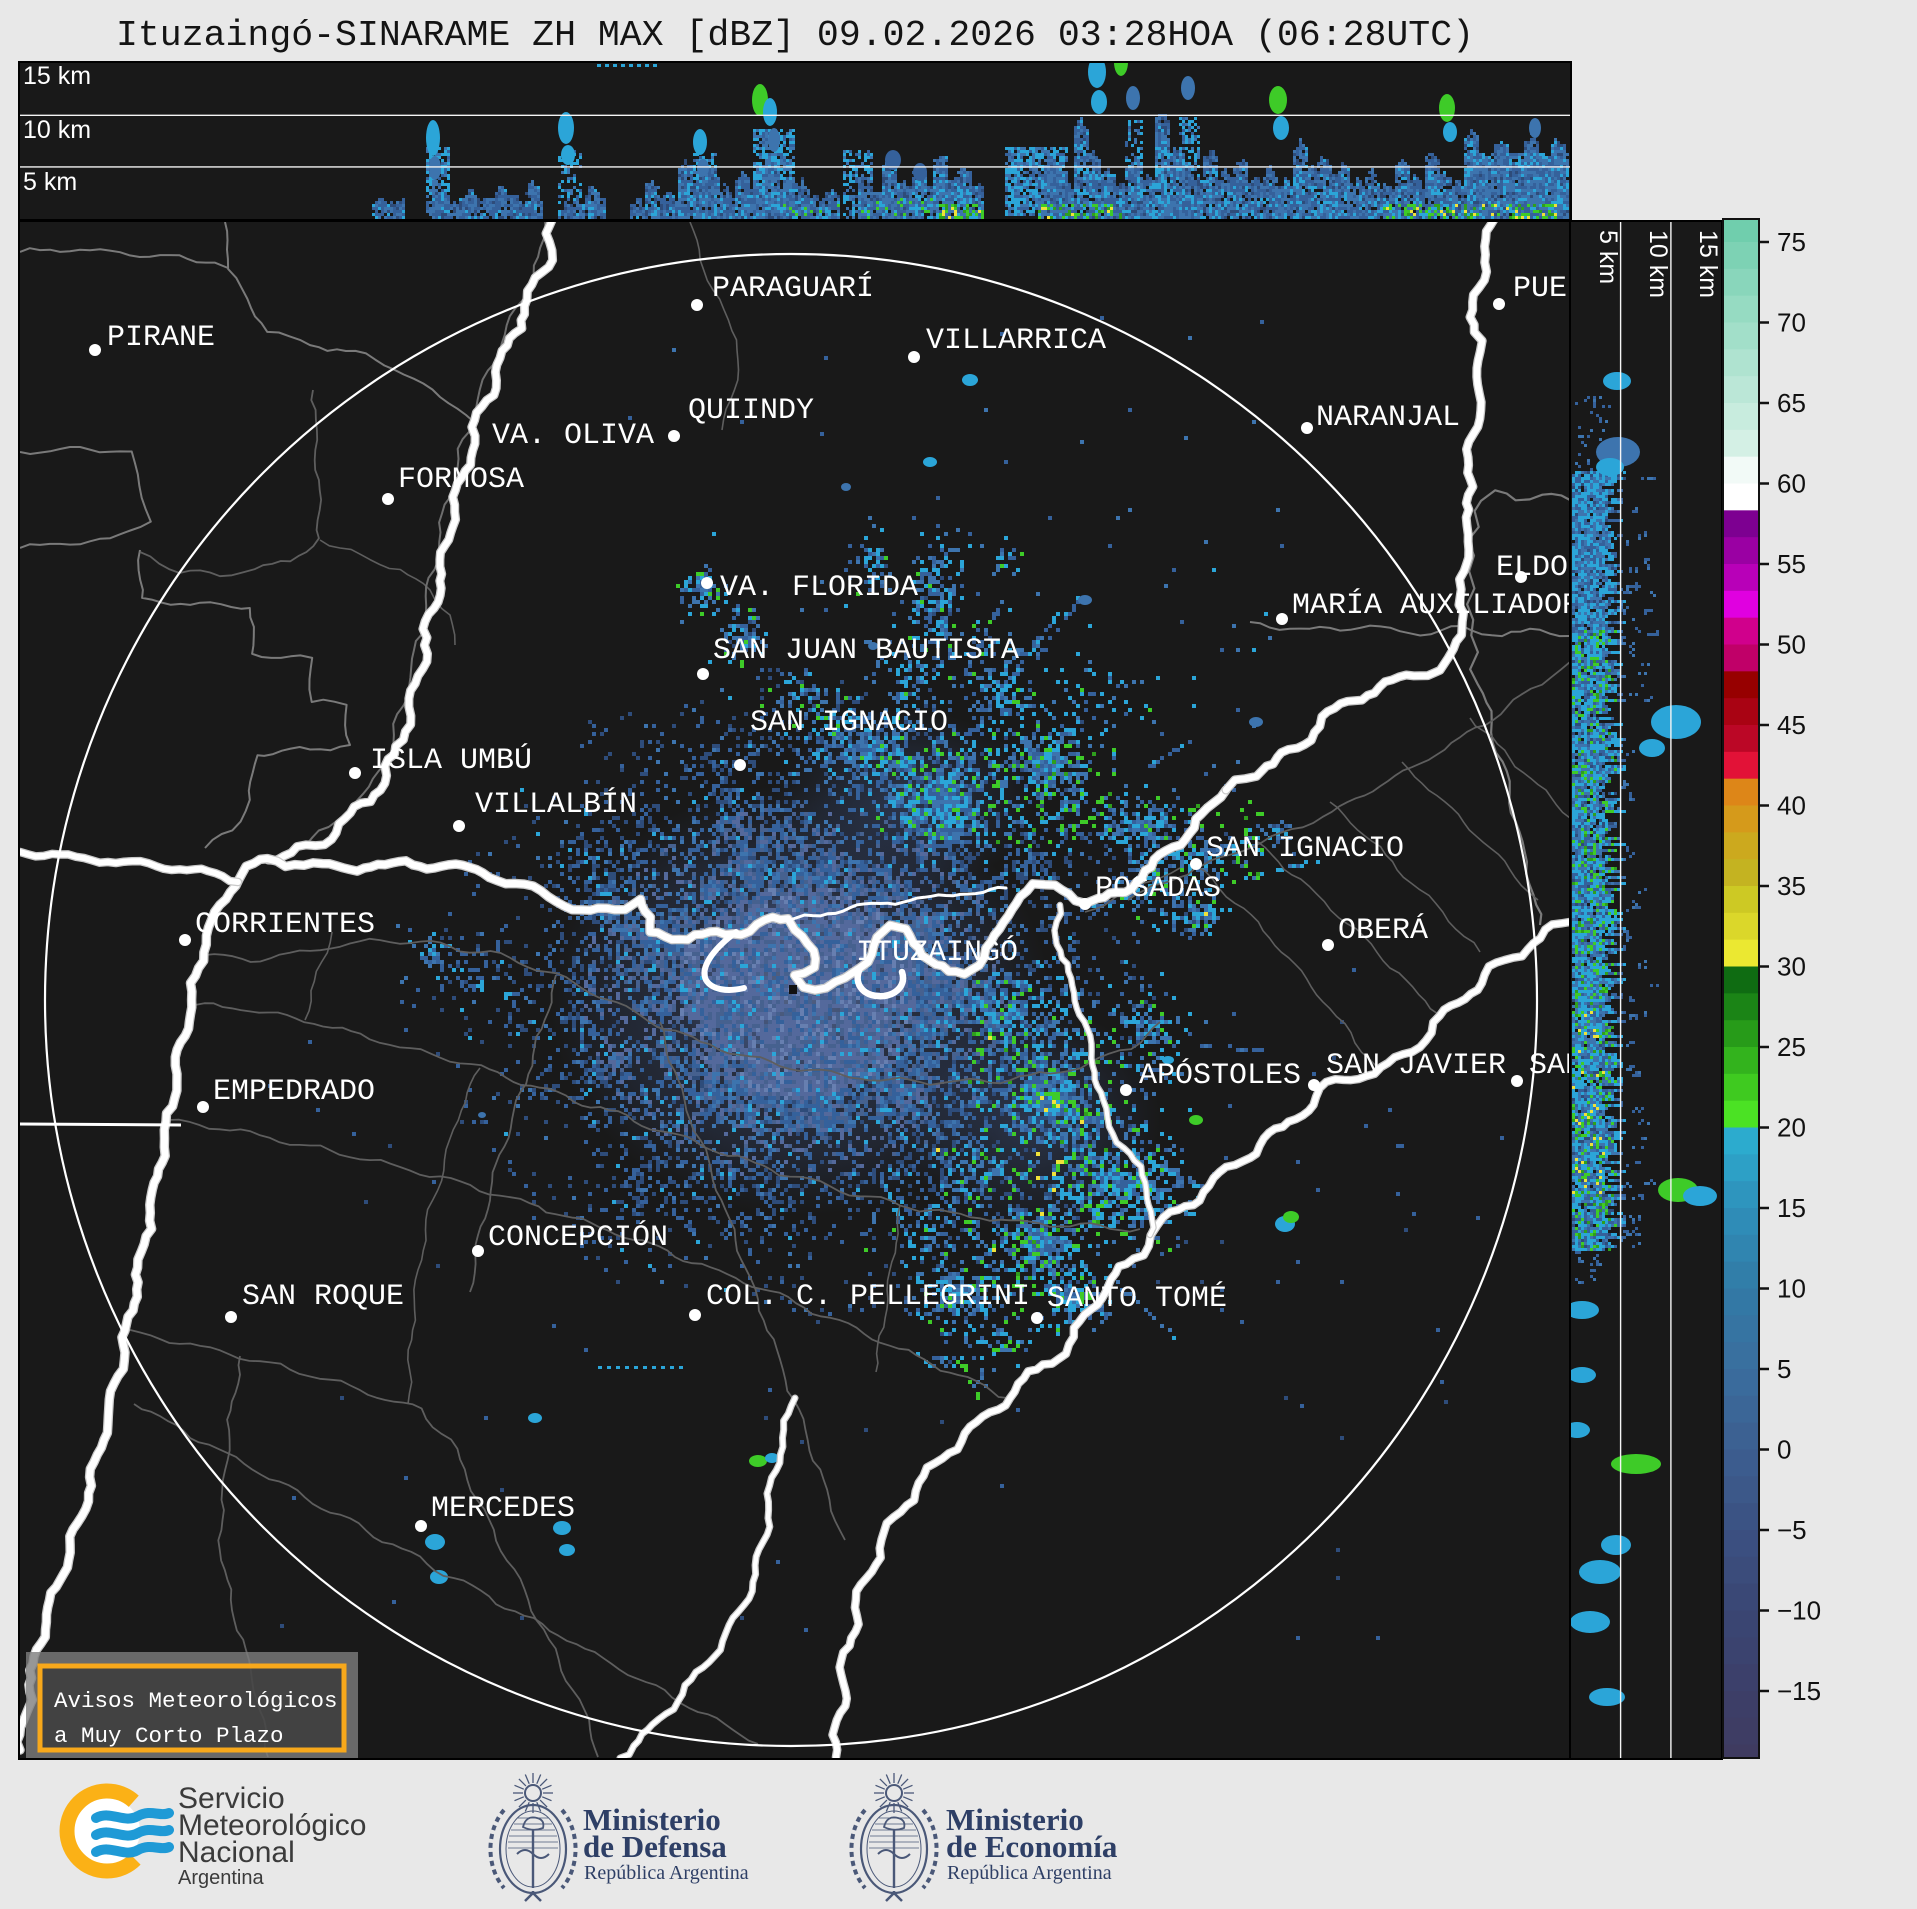  Describe the element at coordinates (1799, 1611) in the screenshot. I see `svg-text: −10` at that location.